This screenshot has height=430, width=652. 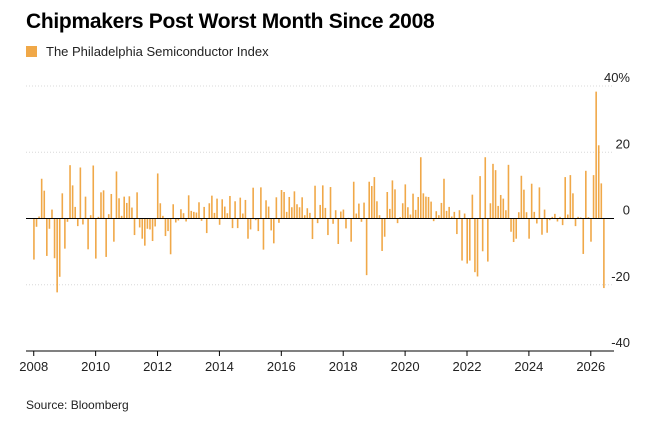 What do you see at coordinates (528, 366) in the screenshot?
I see `x-tick-label: 2024` at bounding box center [528, 366].